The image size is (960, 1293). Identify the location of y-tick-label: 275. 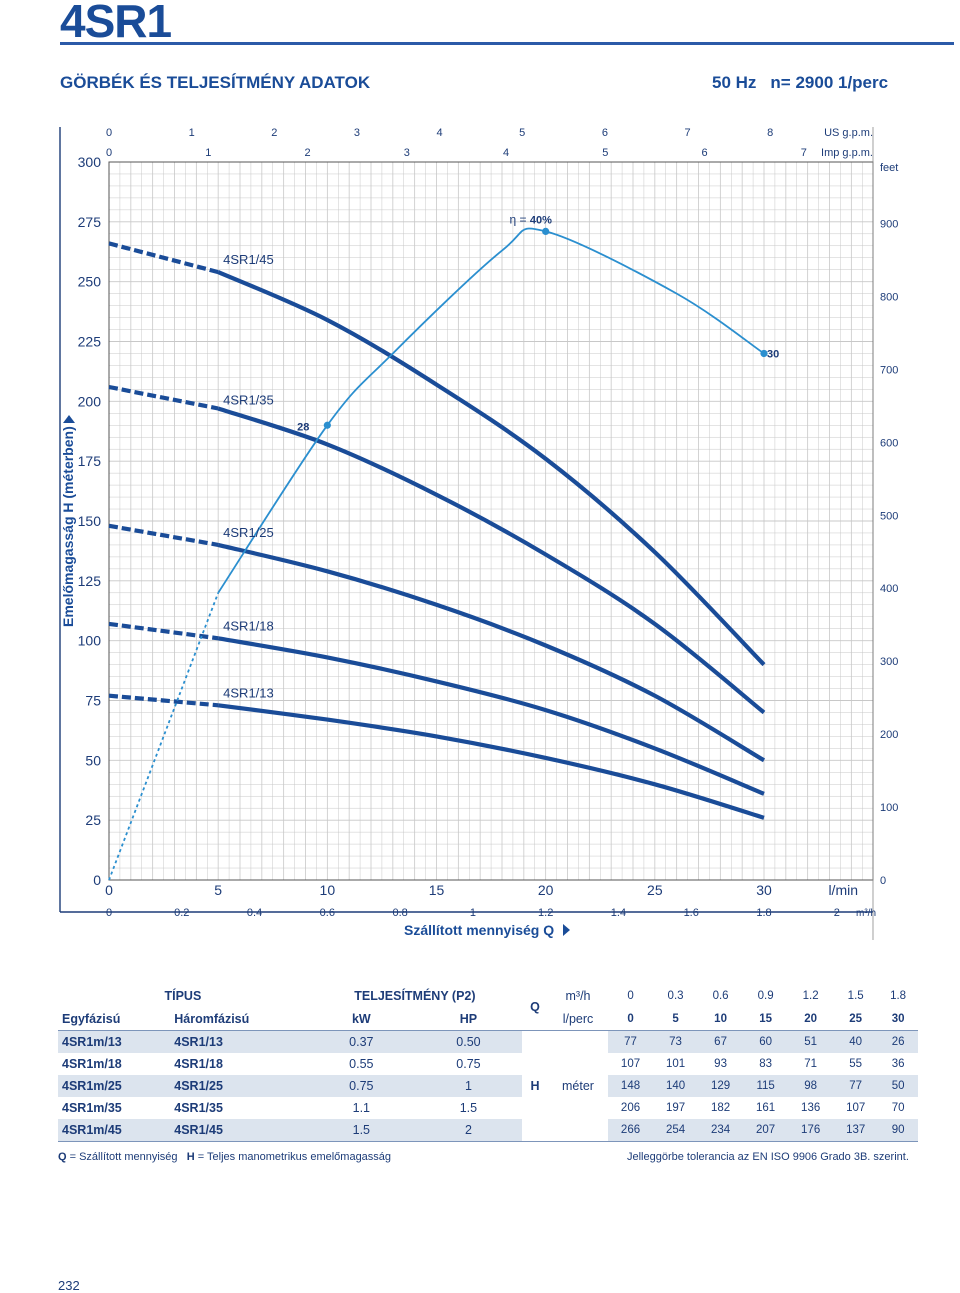
(90, 222).